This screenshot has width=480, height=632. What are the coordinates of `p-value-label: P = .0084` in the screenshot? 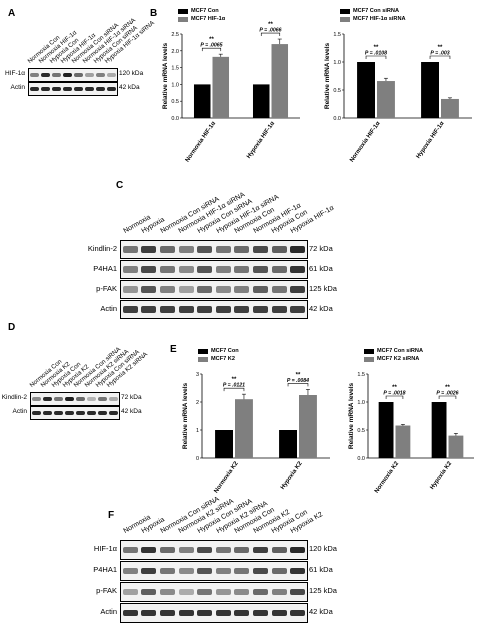 It's located at (298, 381).